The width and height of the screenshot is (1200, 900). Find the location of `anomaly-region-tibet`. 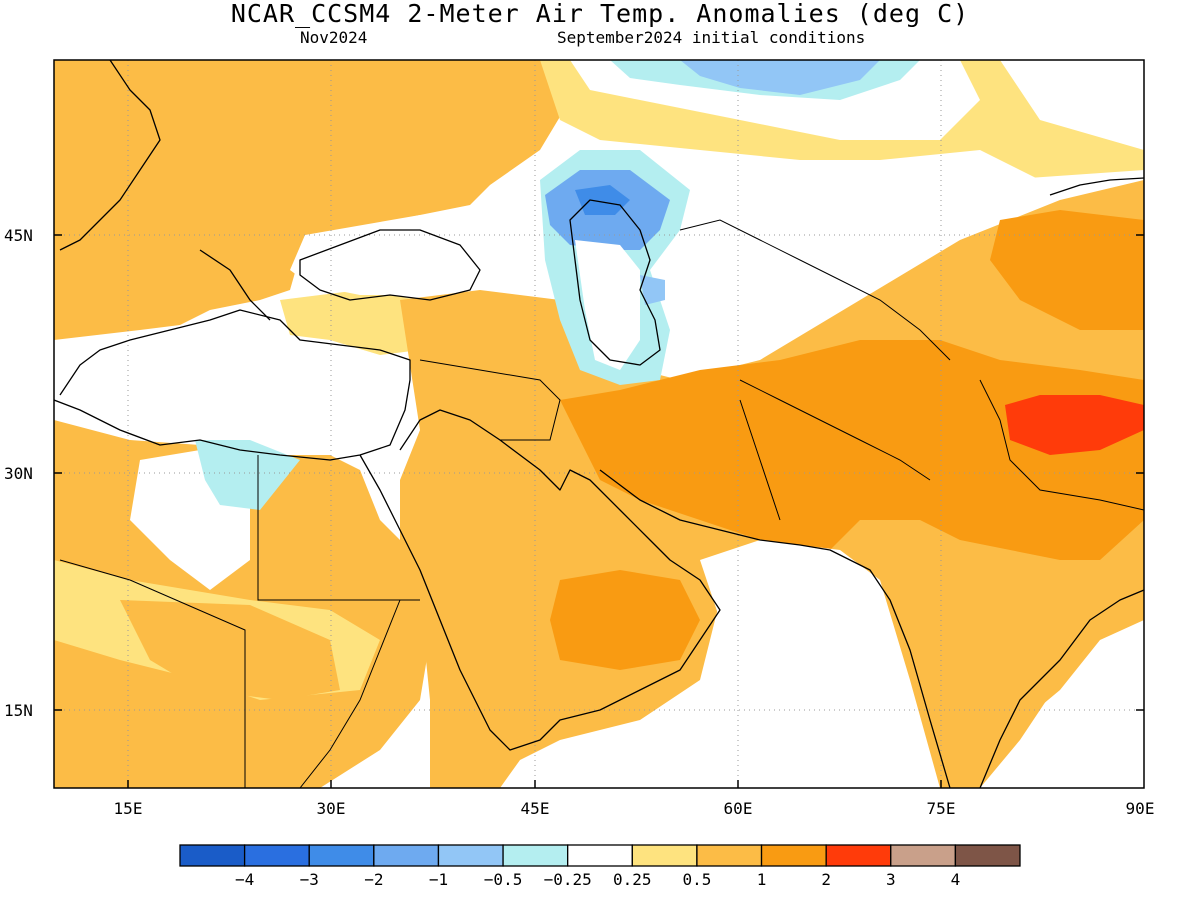

anomaly-region-tibet is located at coordinates (1074, 425).